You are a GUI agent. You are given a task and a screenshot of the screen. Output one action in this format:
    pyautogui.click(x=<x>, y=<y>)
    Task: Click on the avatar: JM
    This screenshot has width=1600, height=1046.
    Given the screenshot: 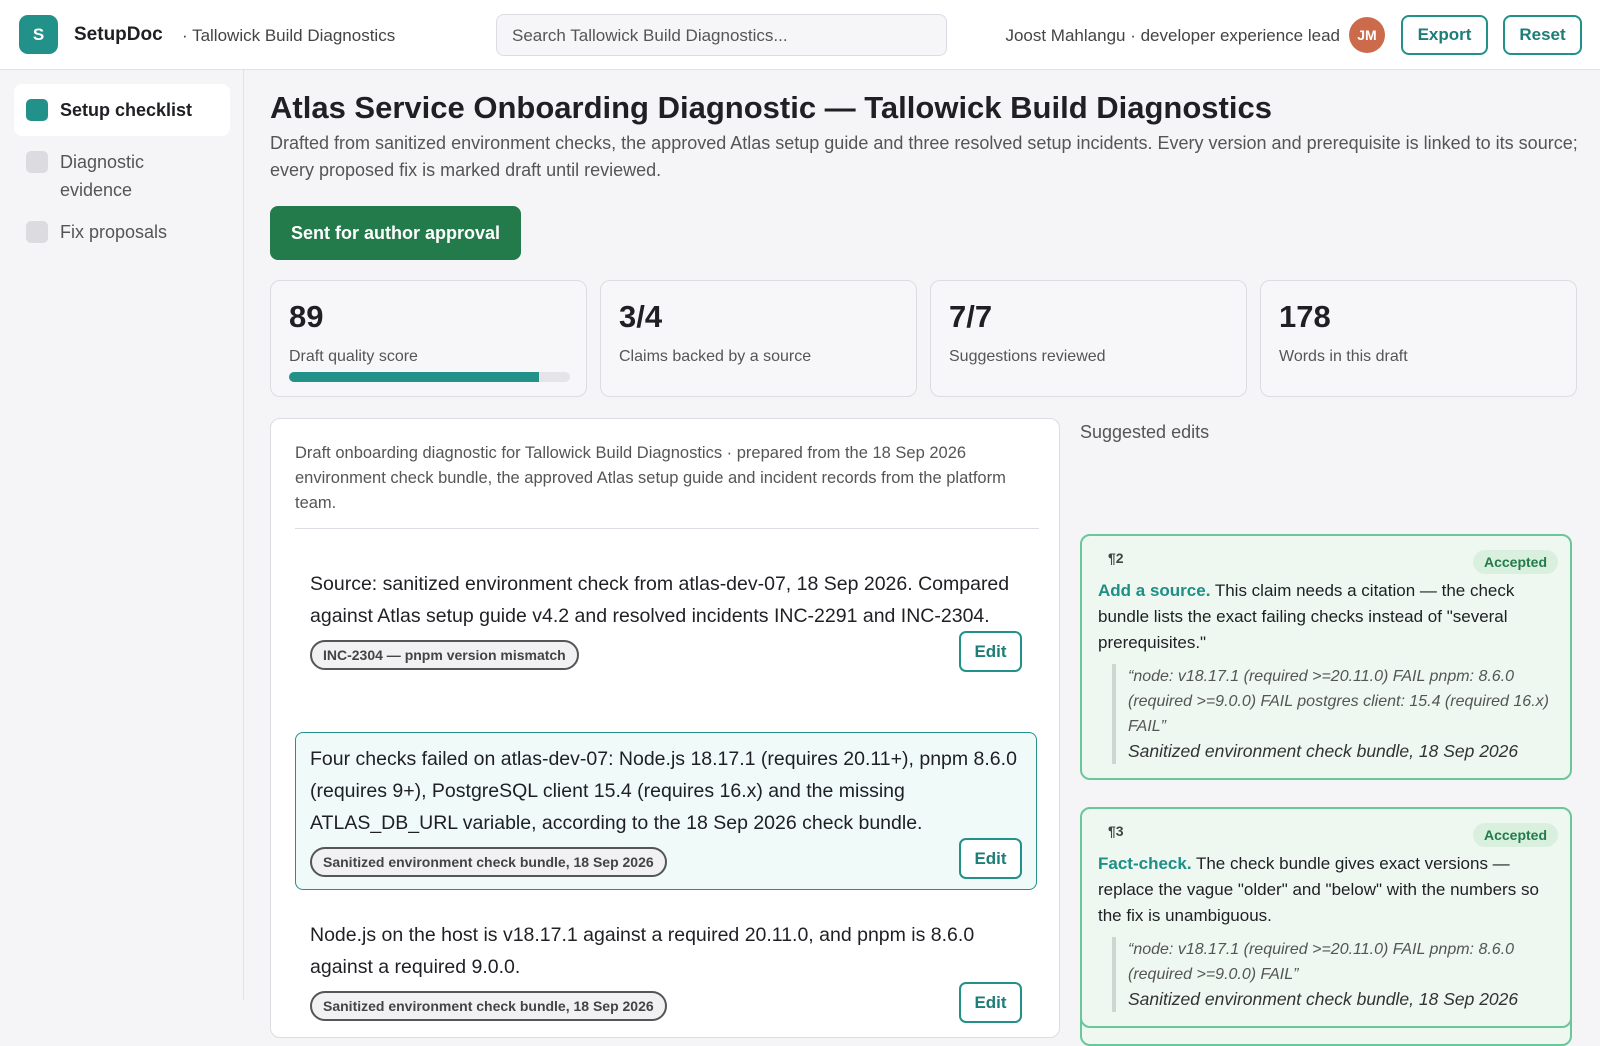 What is the action you would take?
    pyautogui.click(x=1367, y=35)
    